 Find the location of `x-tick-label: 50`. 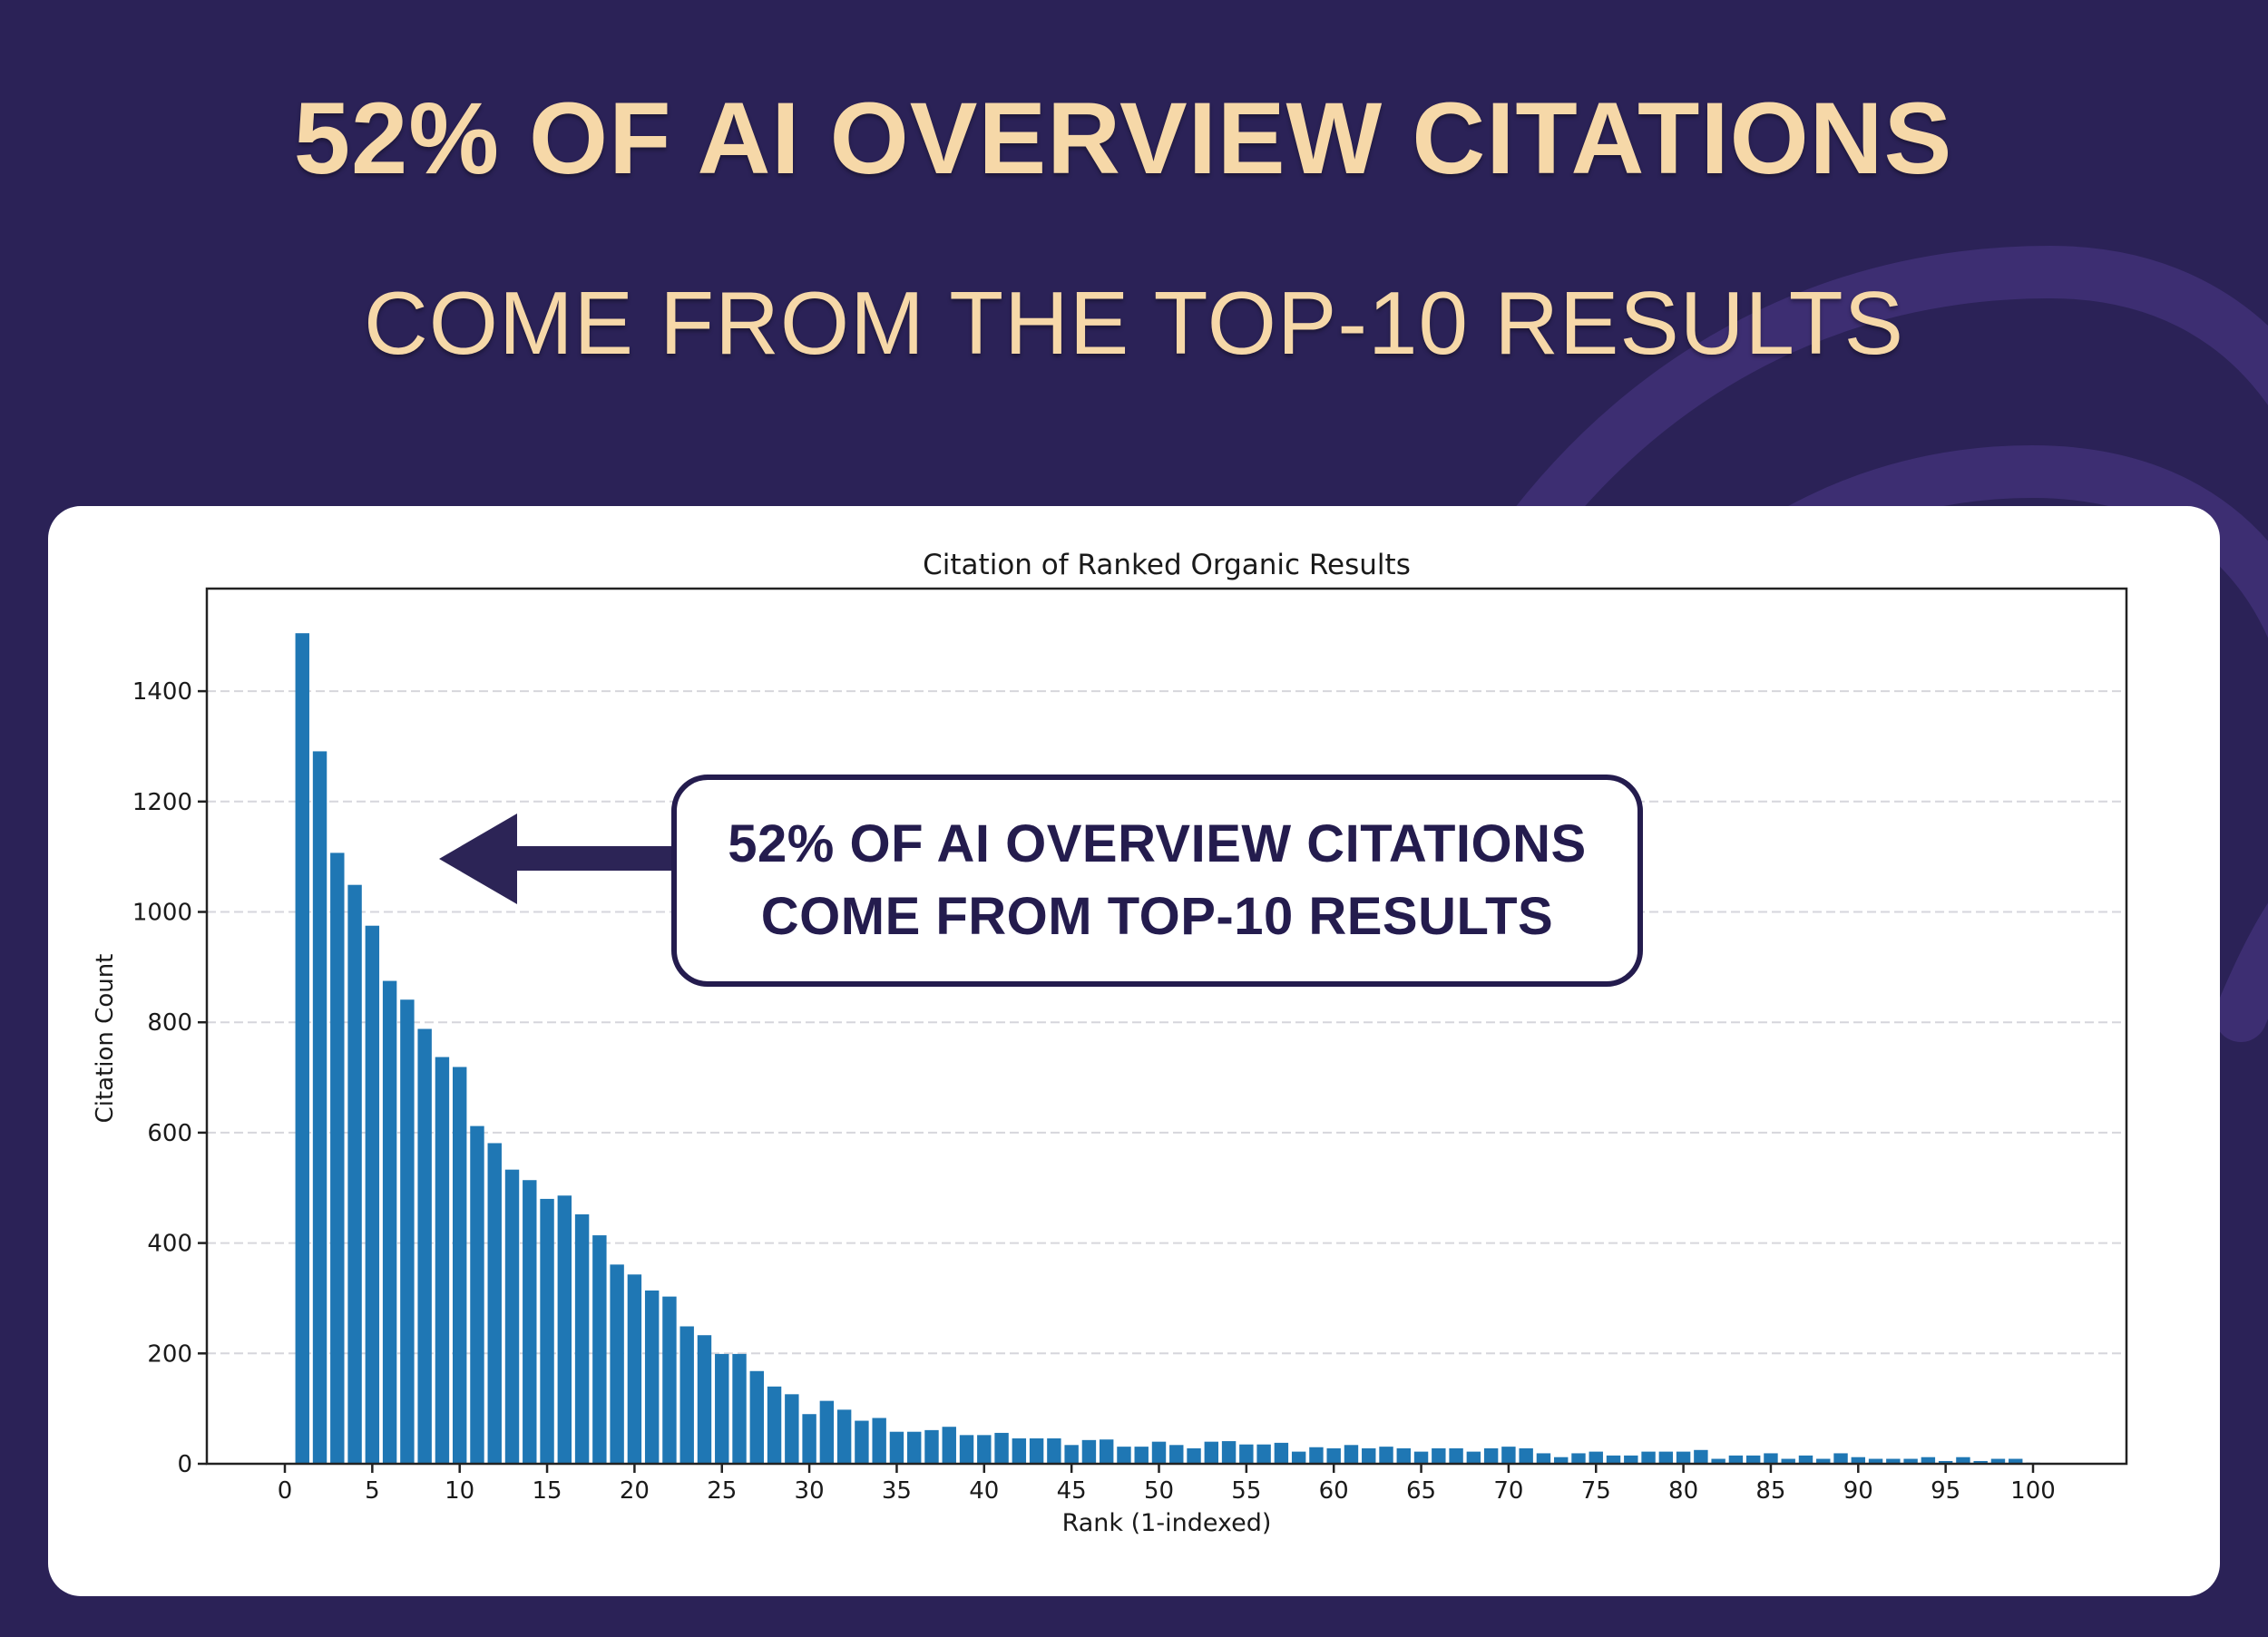

x-tick-label: 50 is located at coordinates (1159, 1491).